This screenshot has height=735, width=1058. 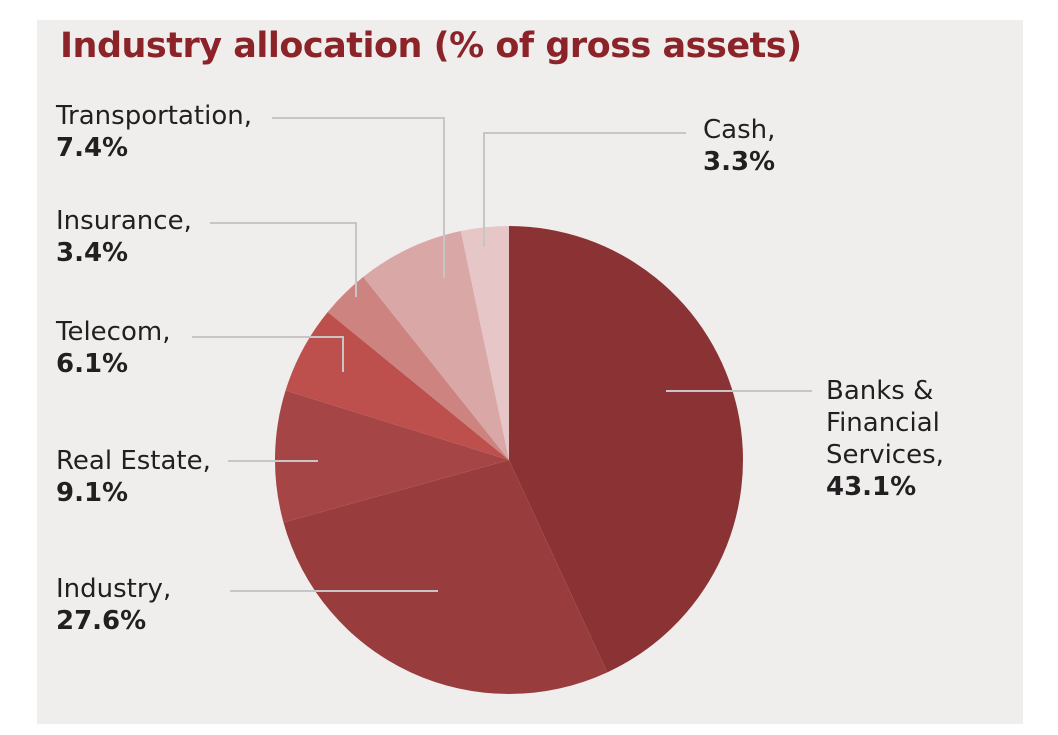 I want to click on slice-label-name: Real Estate,, so click(x=133, y=461).